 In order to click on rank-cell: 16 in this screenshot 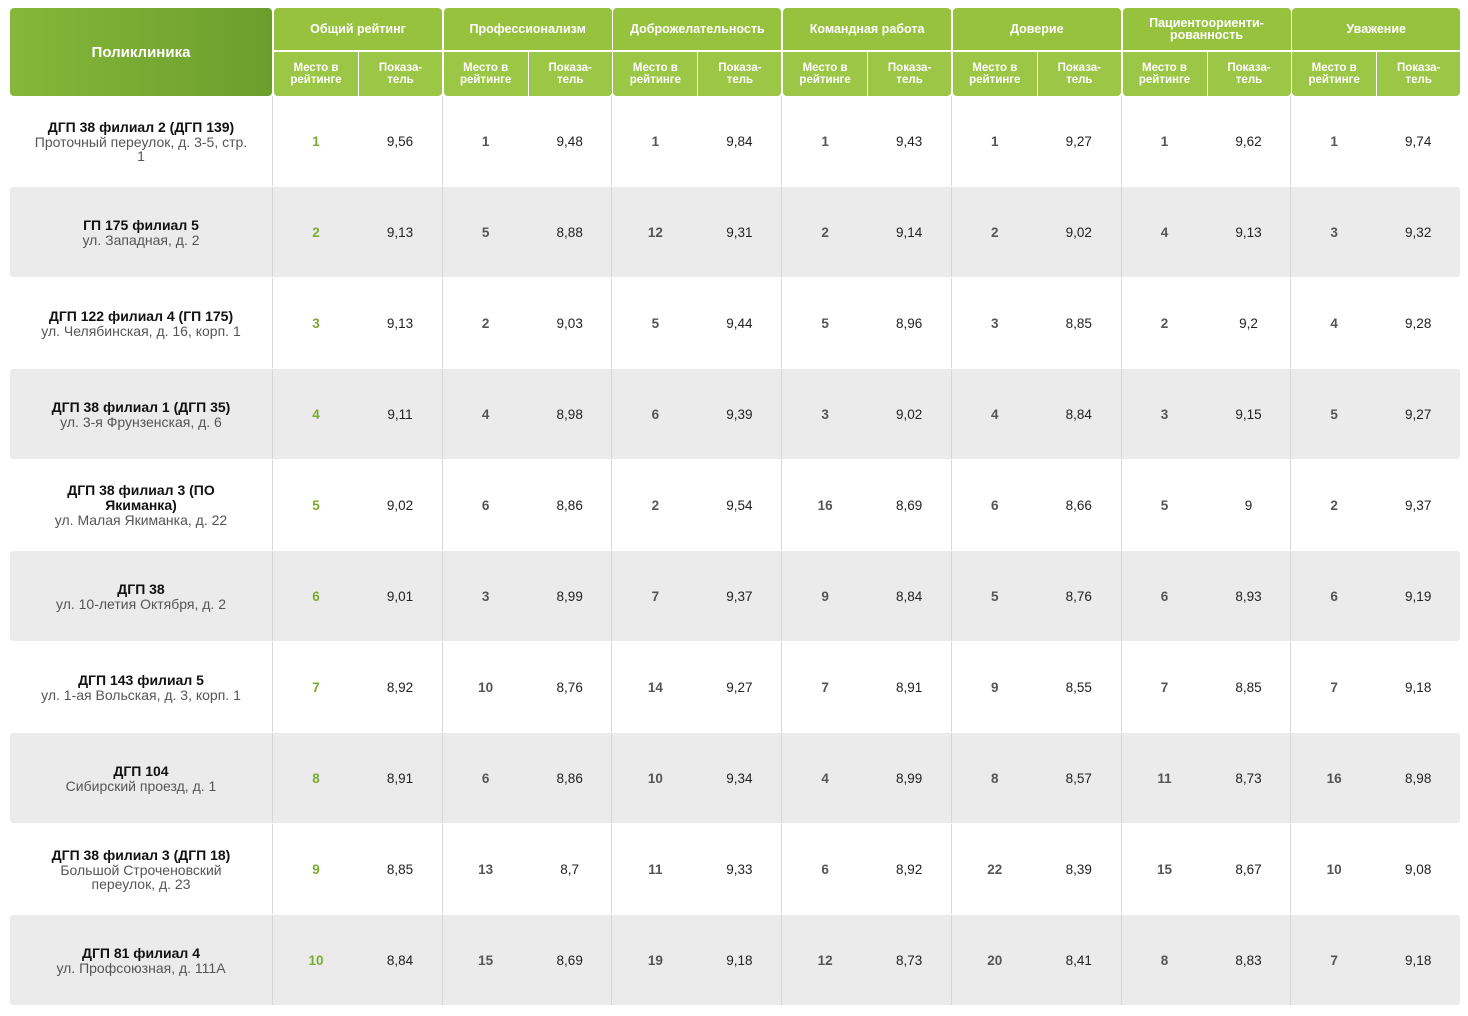, I will do `click(825, 505)`.